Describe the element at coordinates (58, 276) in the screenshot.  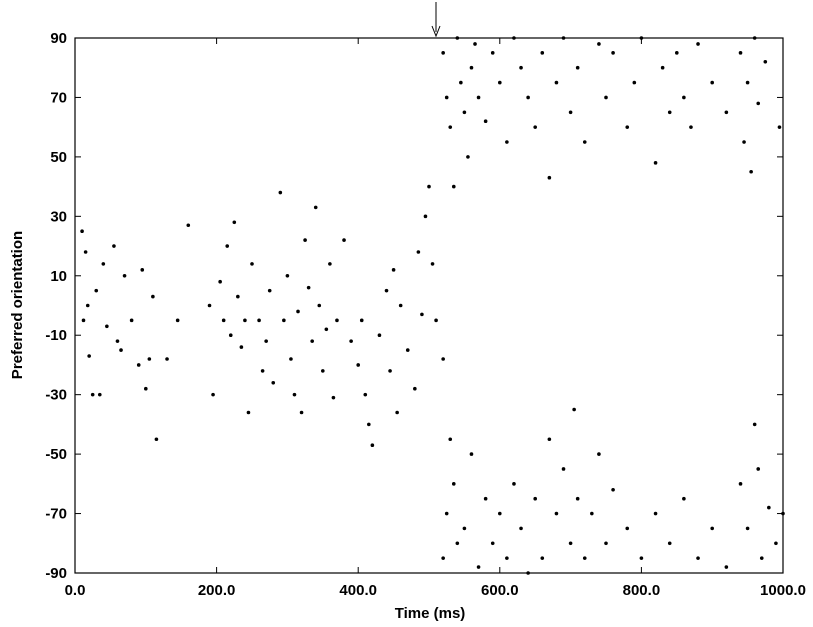
I see `y-tick-label: 10` at that location.